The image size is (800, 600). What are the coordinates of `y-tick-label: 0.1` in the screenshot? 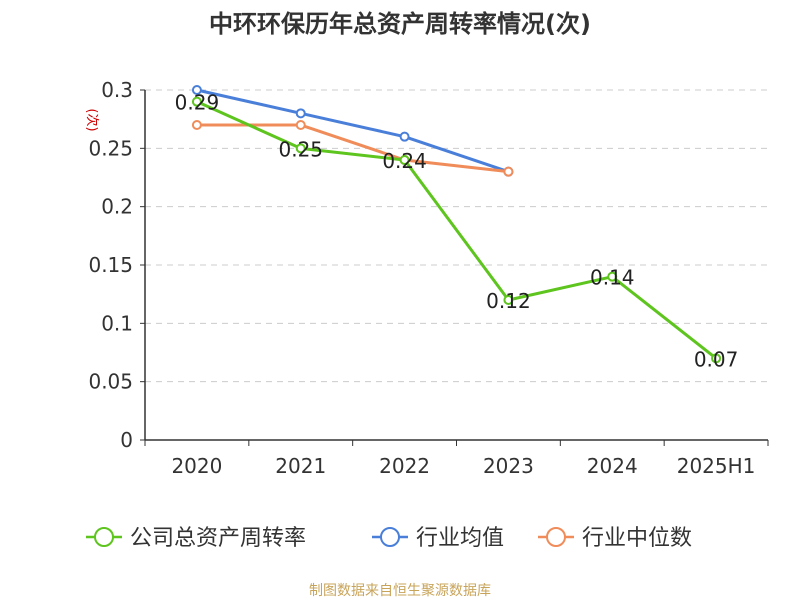 It's located at (117, 323).